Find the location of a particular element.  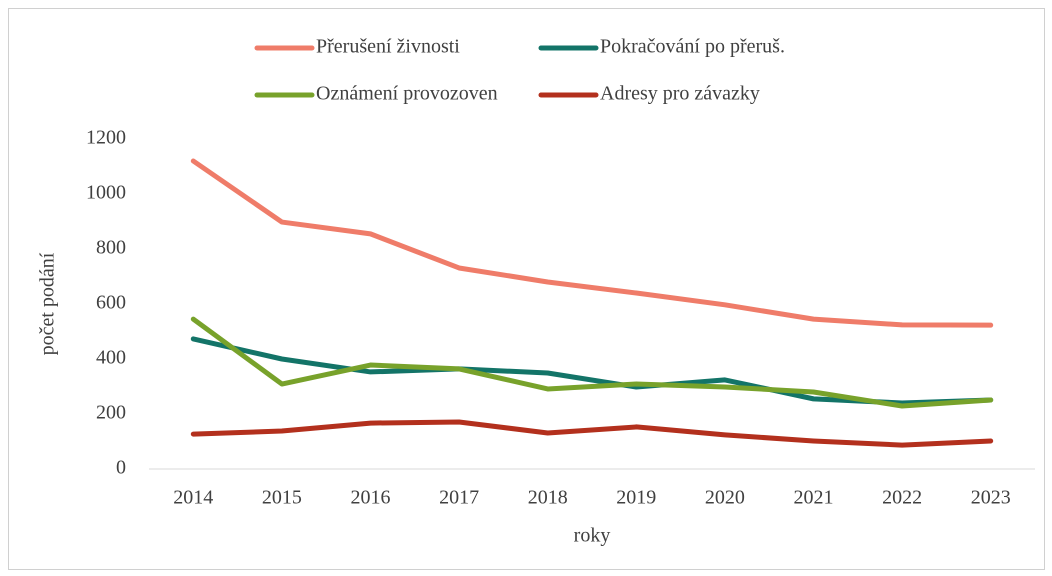

legend-label: Přerušení živnosti is located at coordinates (388, 47).